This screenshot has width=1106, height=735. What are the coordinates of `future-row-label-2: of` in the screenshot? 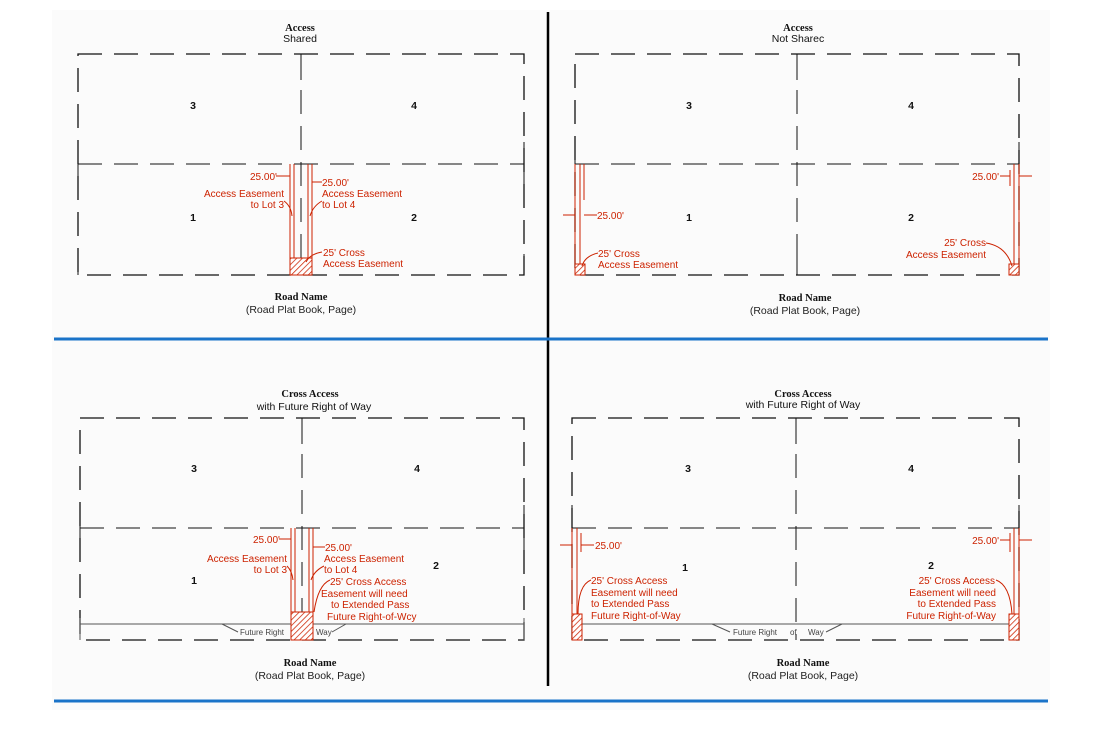 It's located at (793, 632).